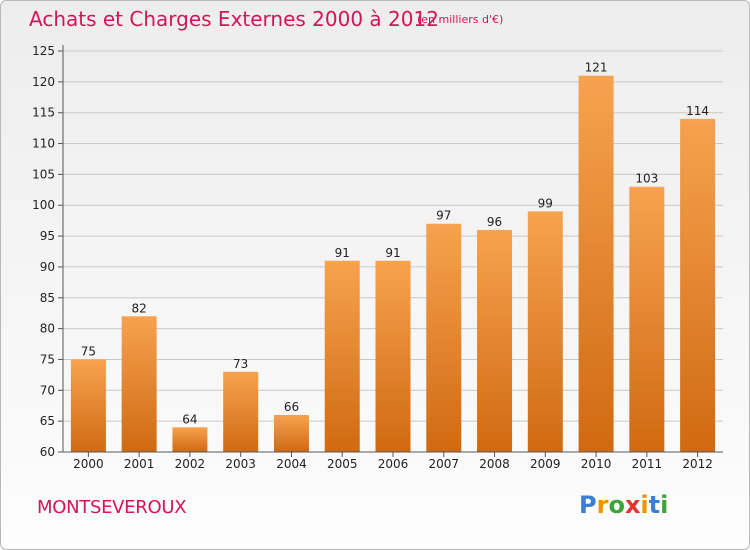 This screenshot has height=550, width=750. I want to click on x-tick-label: 2006, so click(393, 464).